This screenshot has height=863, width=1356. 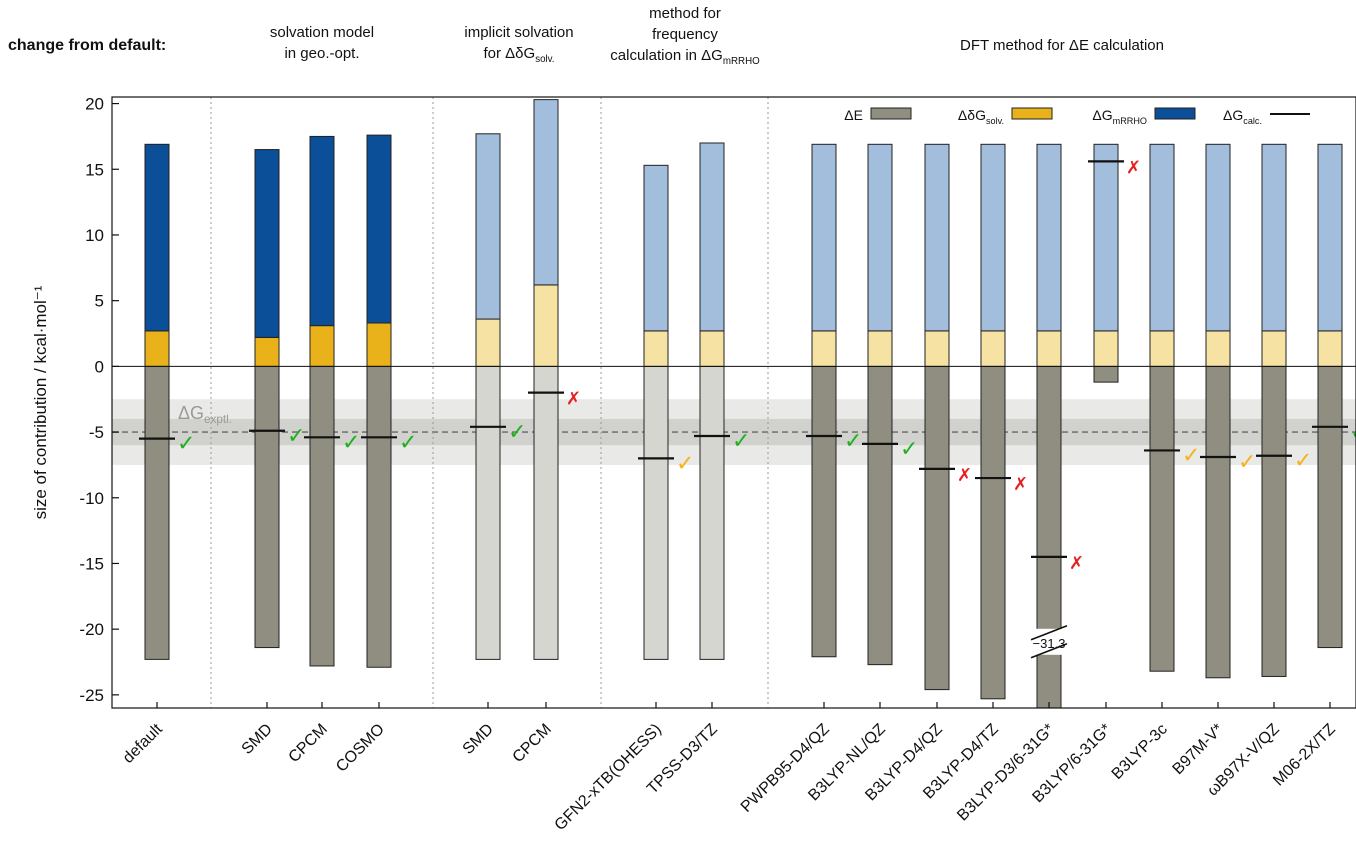 I want to click on verdict-good-0: ✓, so click(x=186, y=443).